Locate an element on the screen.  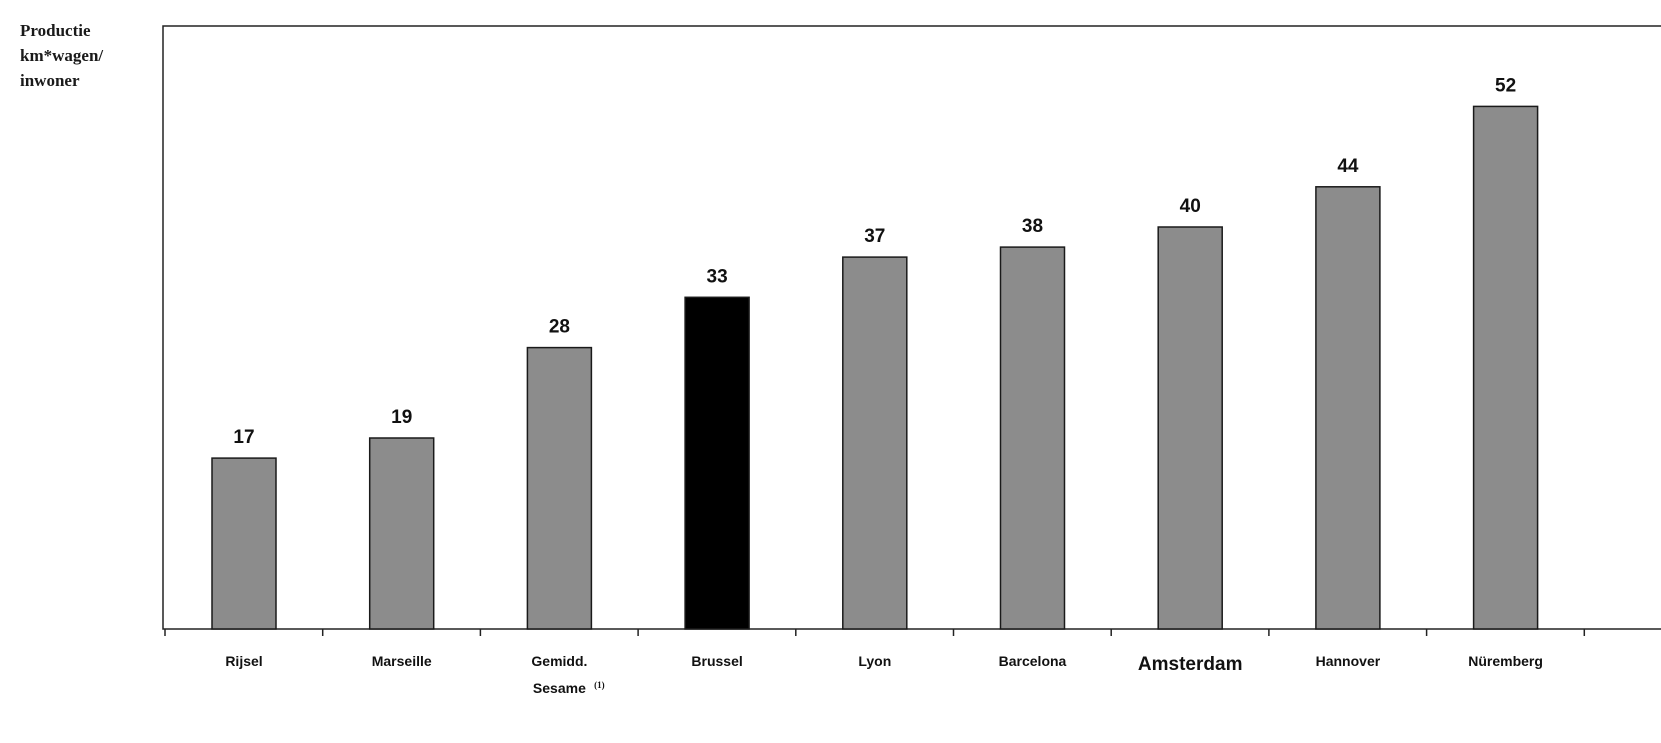
category-label: Barcelona is located at coordinates (1033, 661).